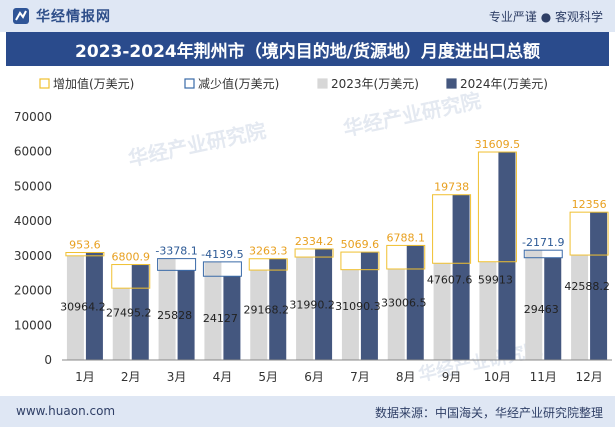 The width and height of the screenshot is (615, 427). What do you see at coordinates (33, 221) in the screenshot?
I see `y-tick-label: 40000` at bounding box center [33, 221].